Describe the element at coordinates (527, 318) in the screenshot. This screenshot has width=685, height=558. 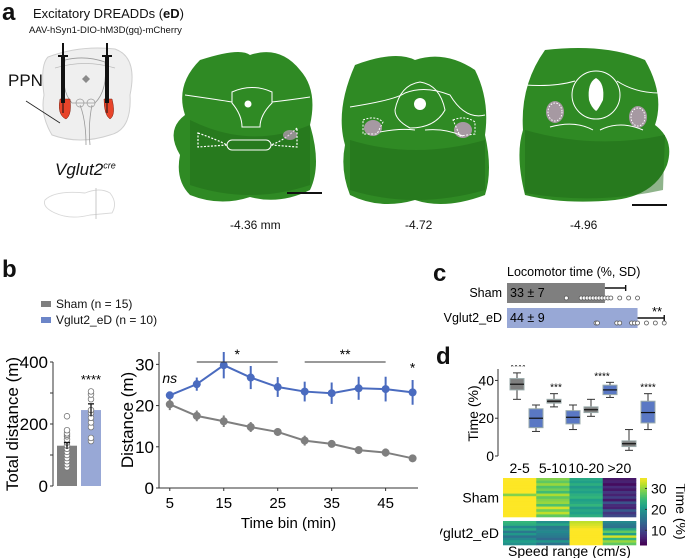
I see `value-label-vglut2-ed: 44 ± 9` at that location.